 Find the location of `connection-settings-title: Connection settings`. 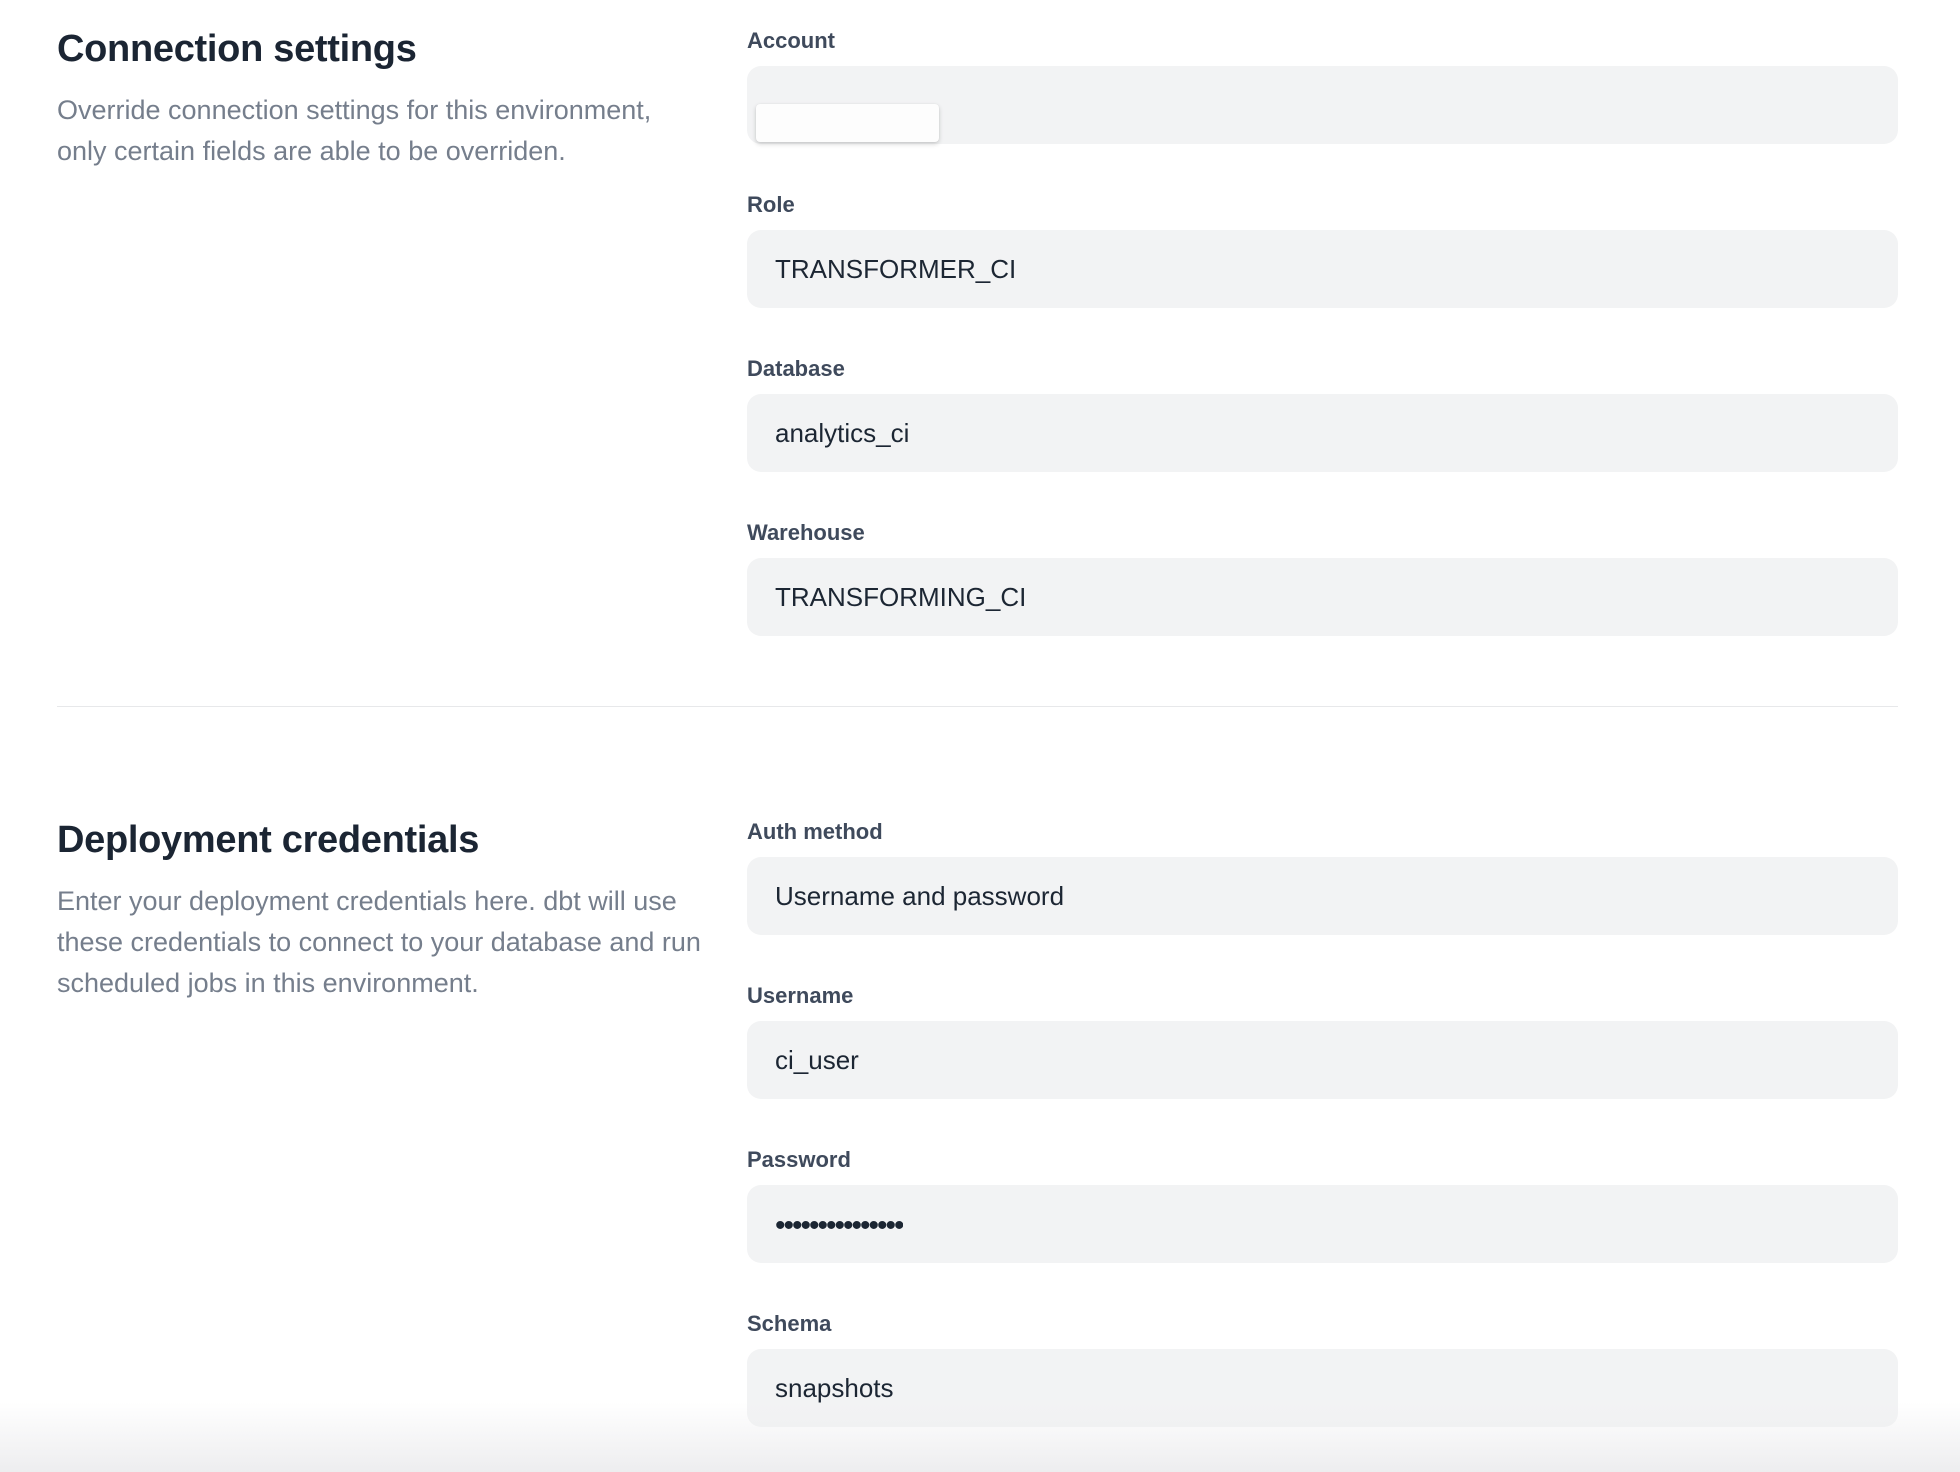

connection-settings-title: Connection settings is located at coordinates (237, 49).